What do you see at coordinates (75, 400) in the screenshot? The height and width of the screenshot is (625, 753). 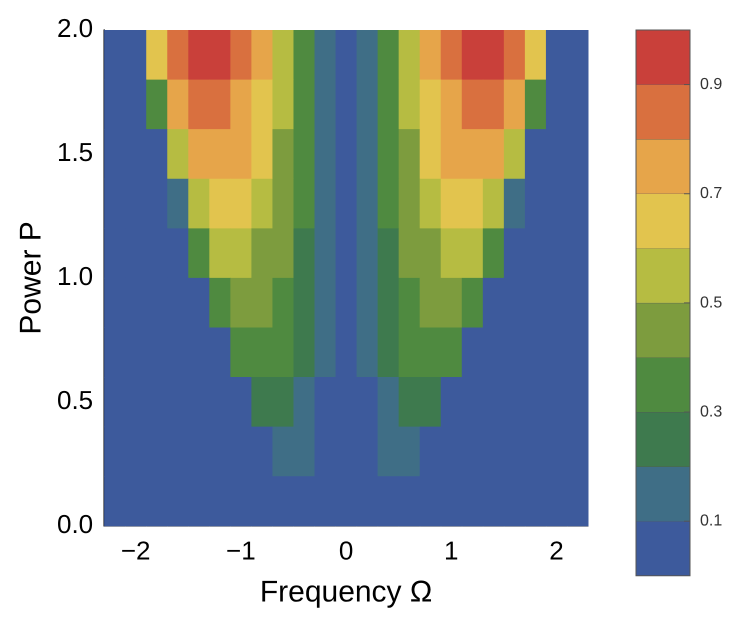 I see `y-tick-label: 0.5` at bounding box center [75, 400].